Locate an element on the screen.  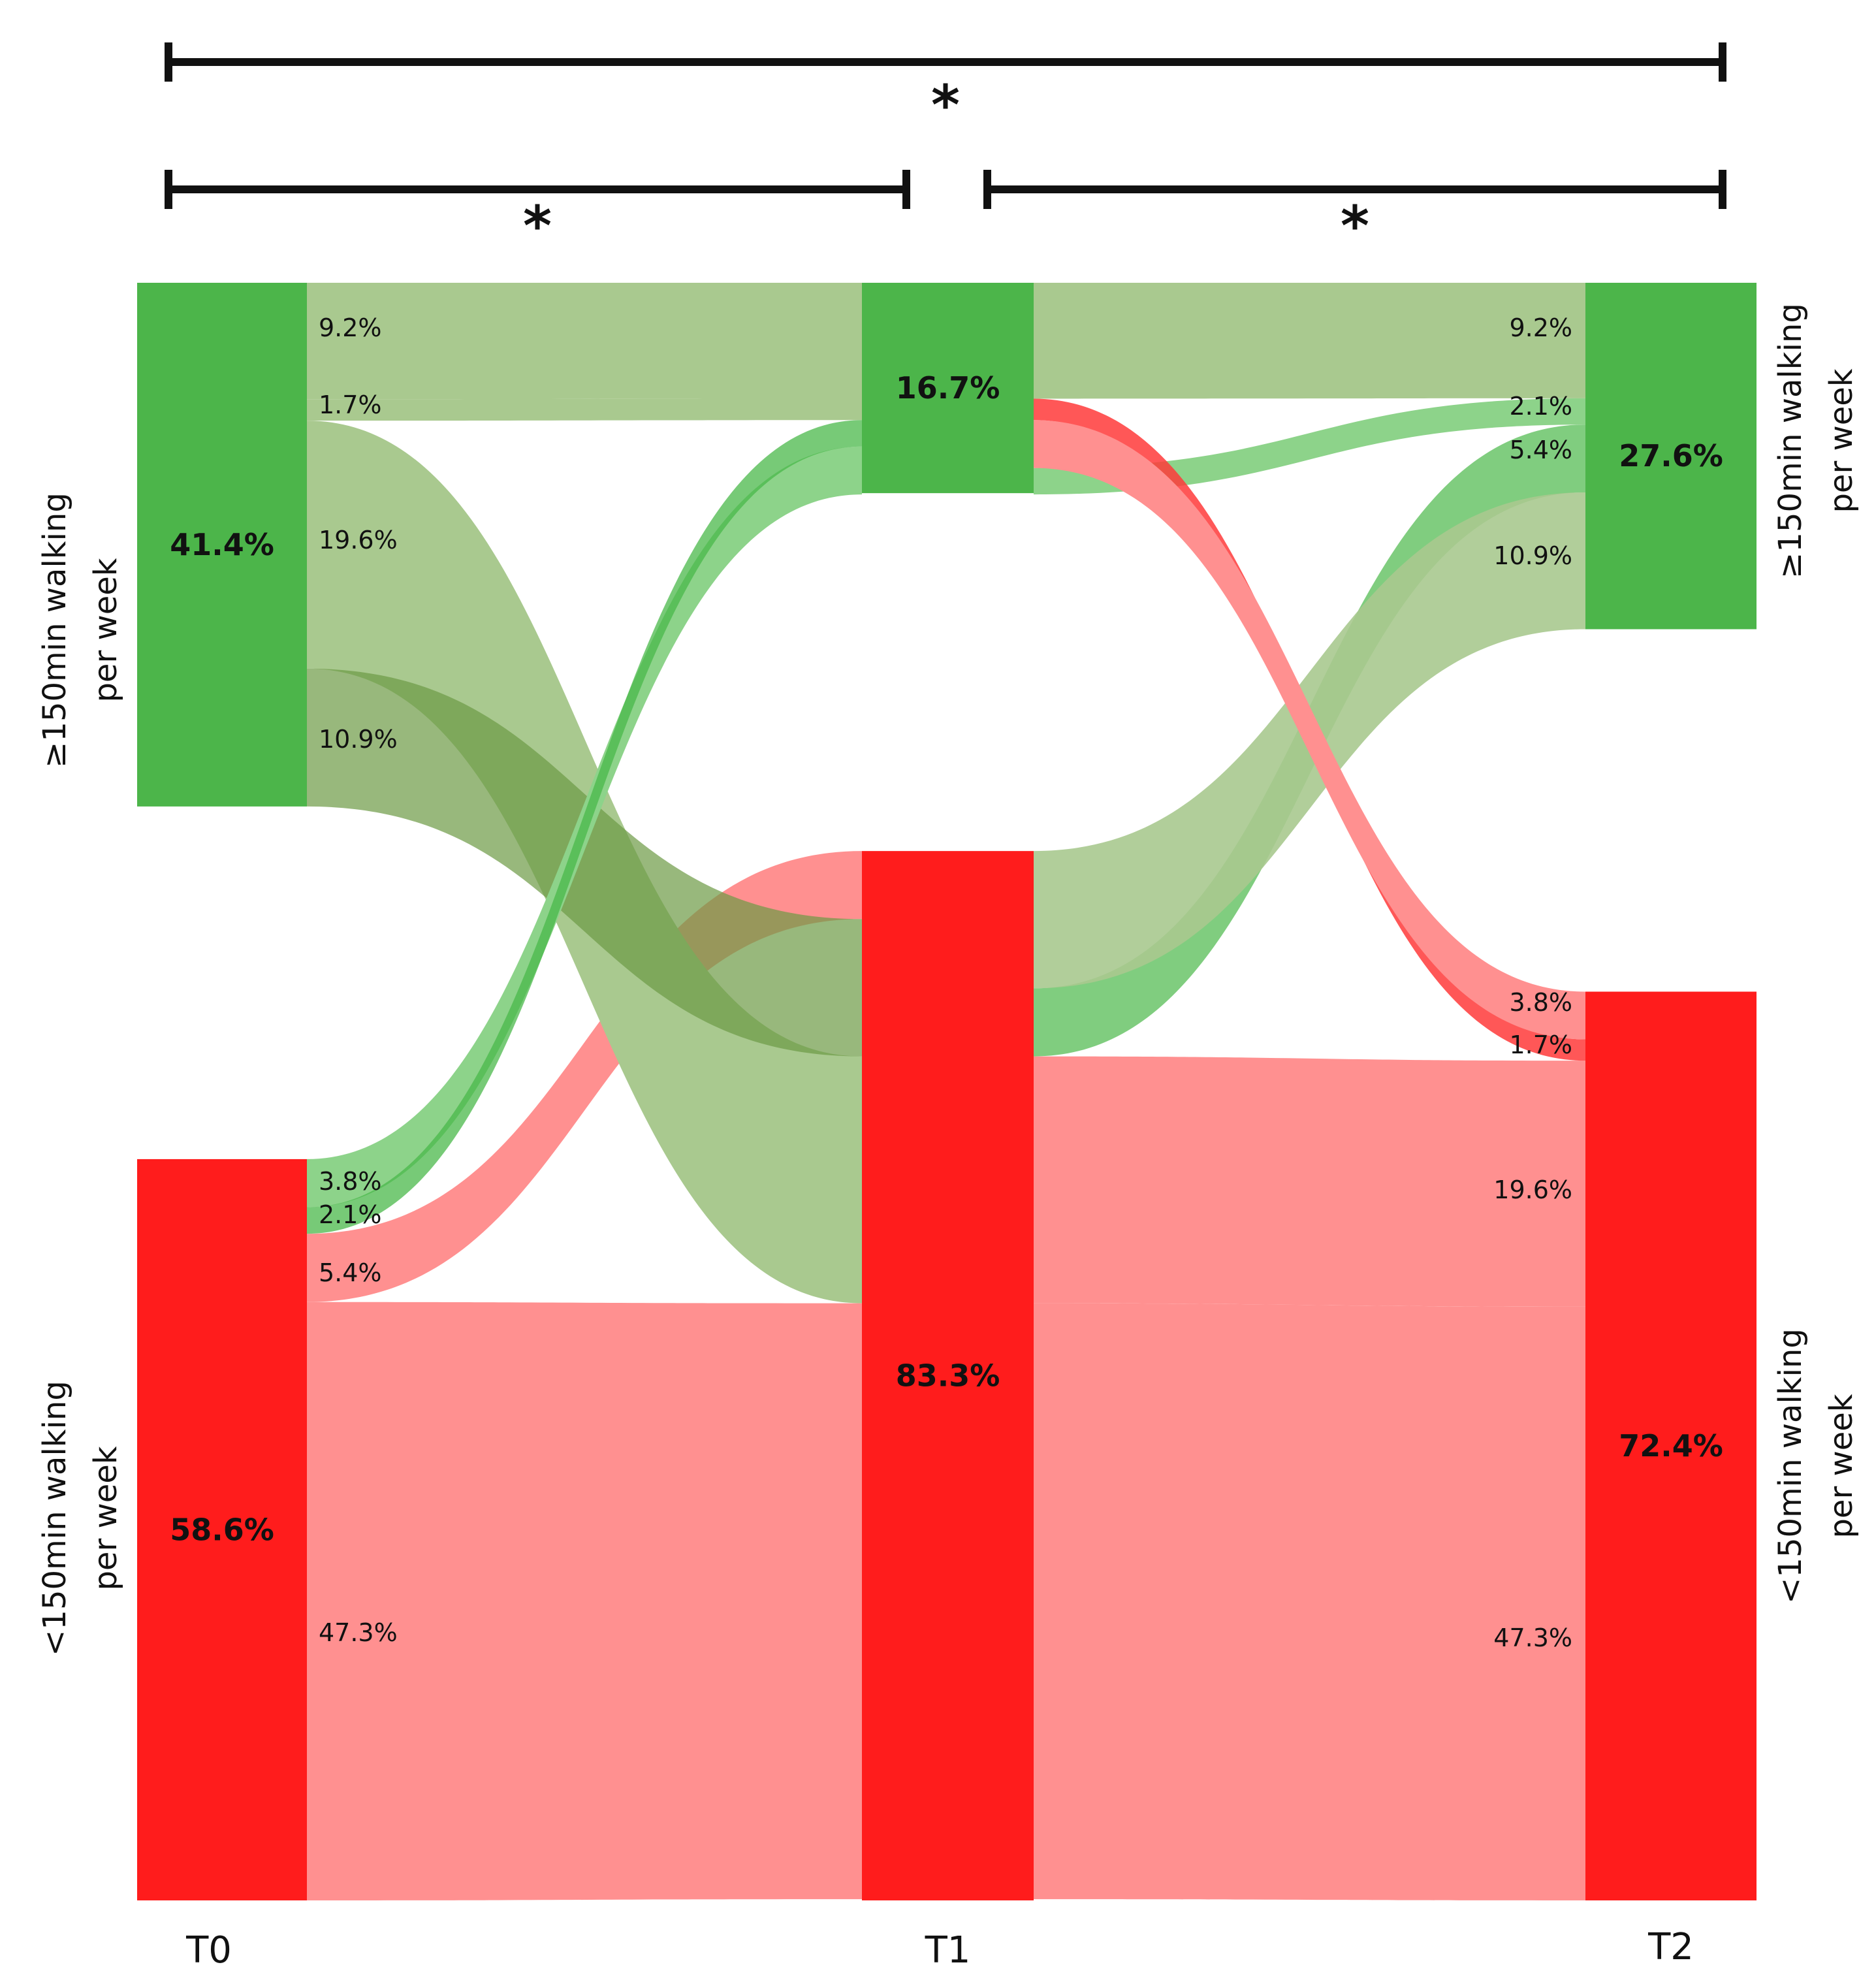
time-label-T0: T0 is located at coordinates (208, 1950).